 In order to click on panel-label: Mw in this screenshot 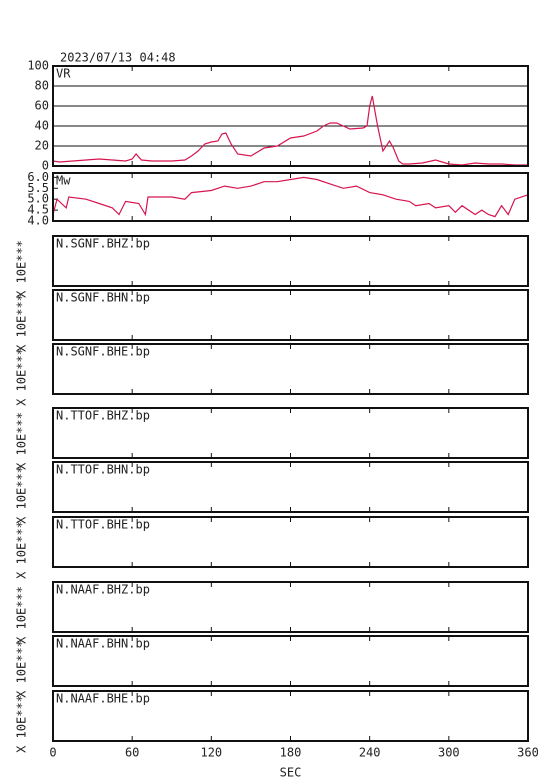, I will do `click(63, 181)`.